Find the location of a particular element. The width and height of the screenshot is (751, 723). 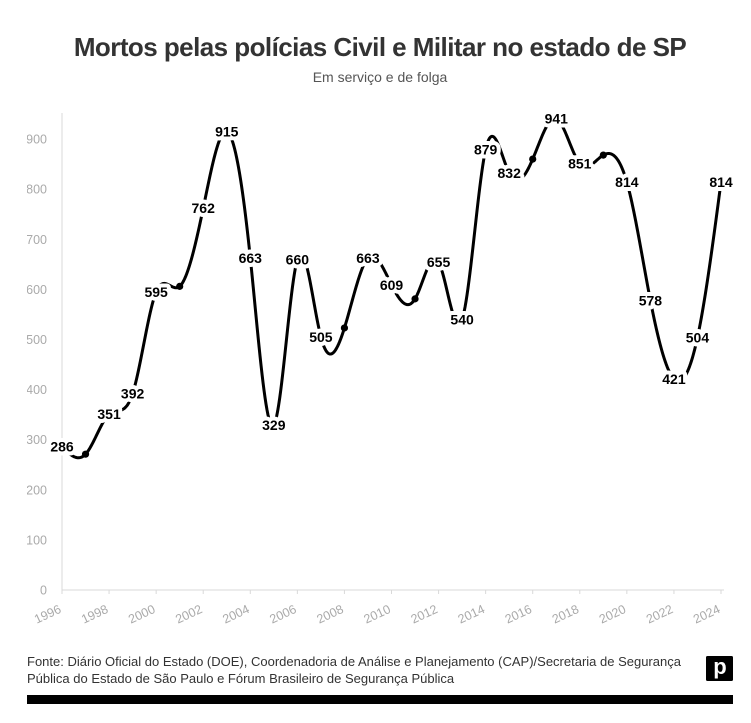

data-label: 392 is located at coordinates (133, 394).